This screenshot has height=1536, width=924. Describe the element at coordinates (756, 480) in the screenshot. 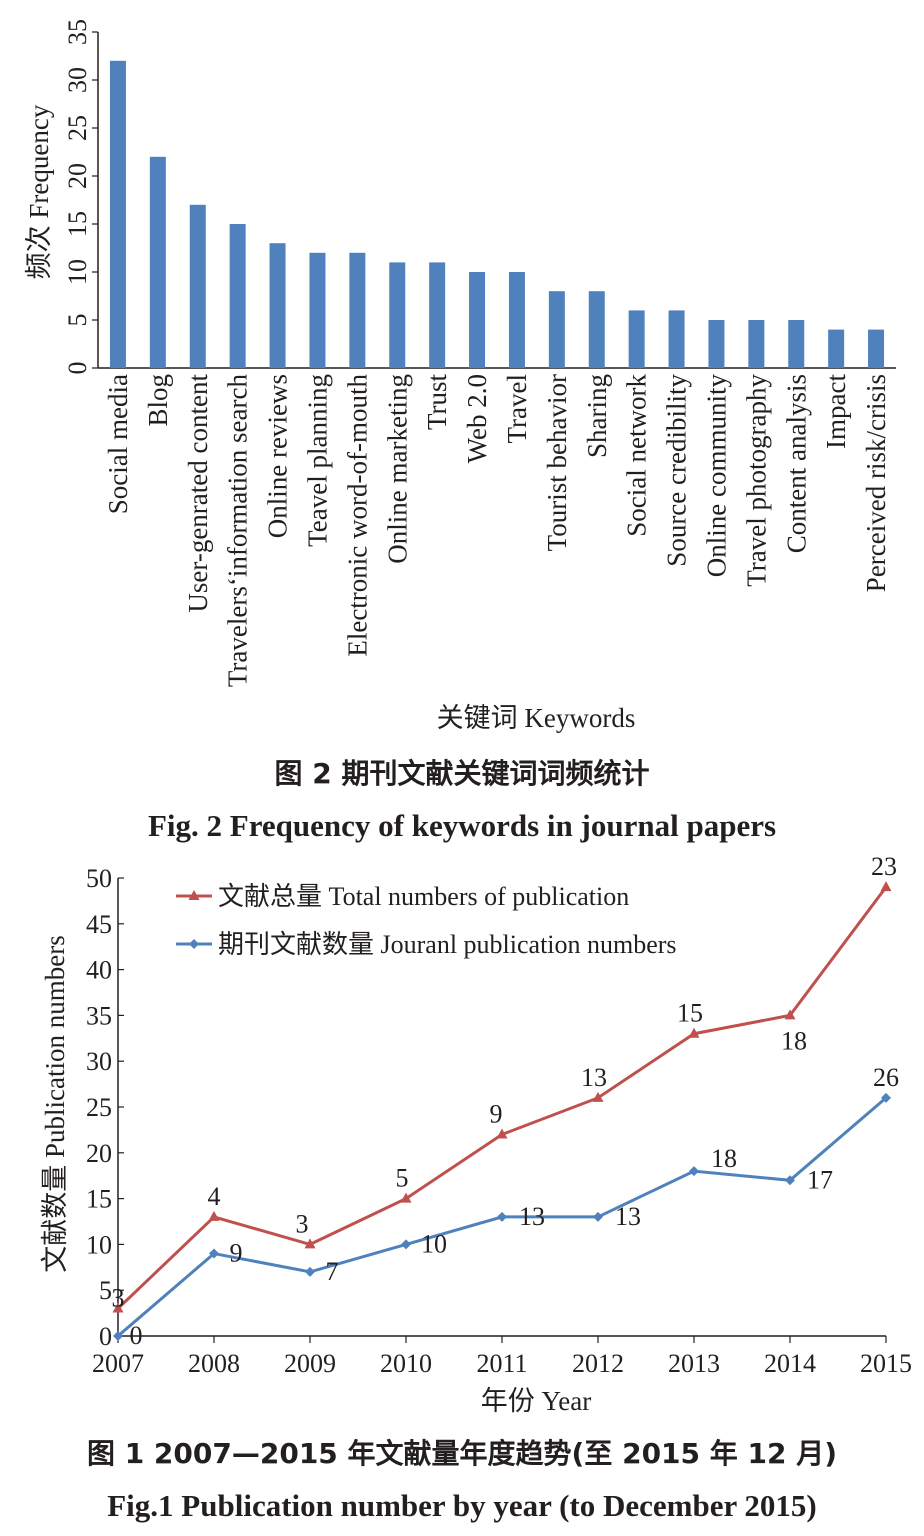

I see `bar-x-tick-label: Travel photography` at that location.